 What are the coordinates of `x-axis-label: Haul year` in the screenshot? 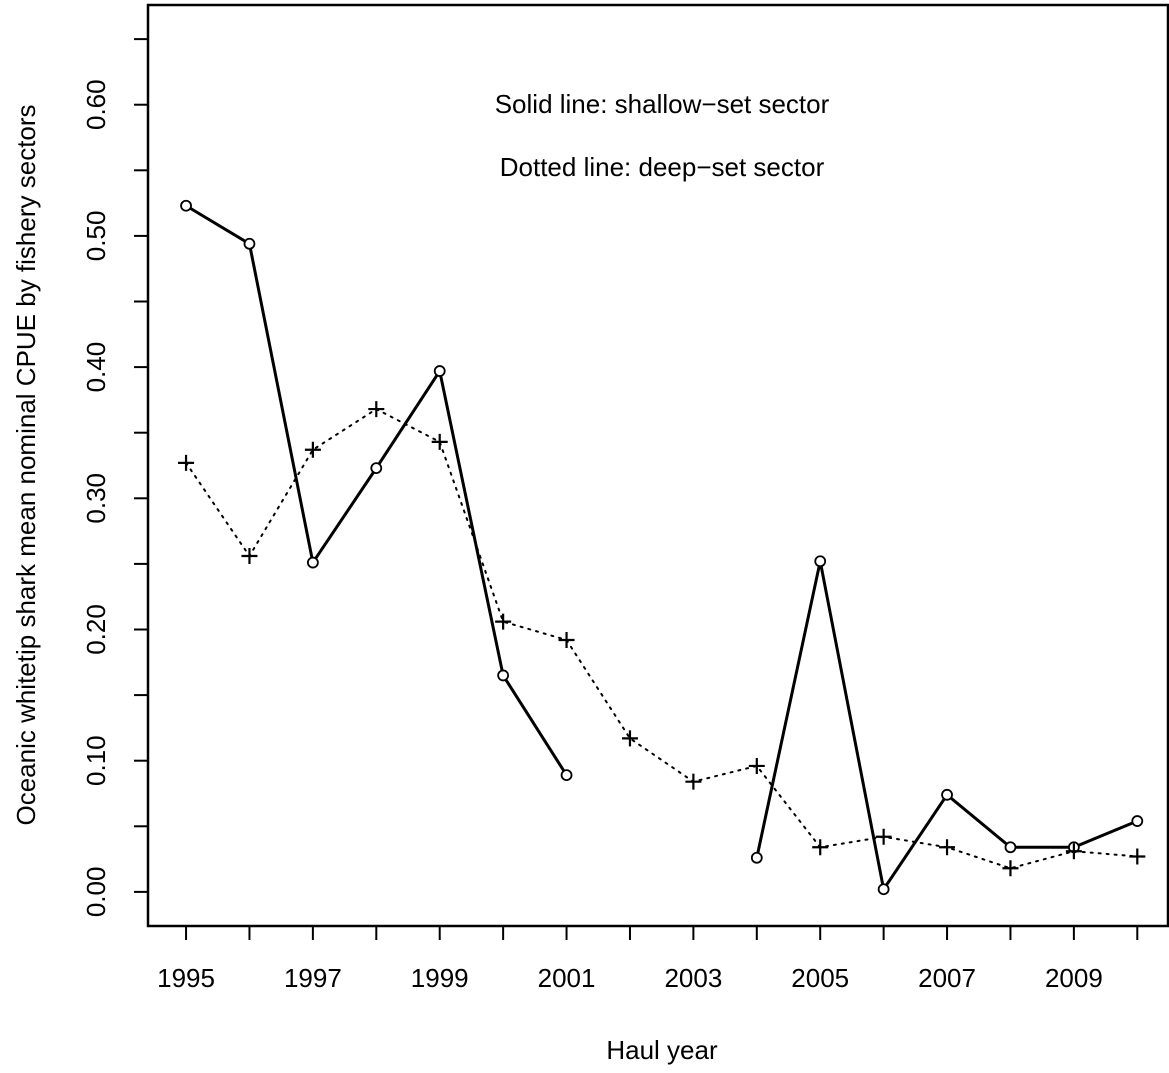 It's located at (662, 1050).